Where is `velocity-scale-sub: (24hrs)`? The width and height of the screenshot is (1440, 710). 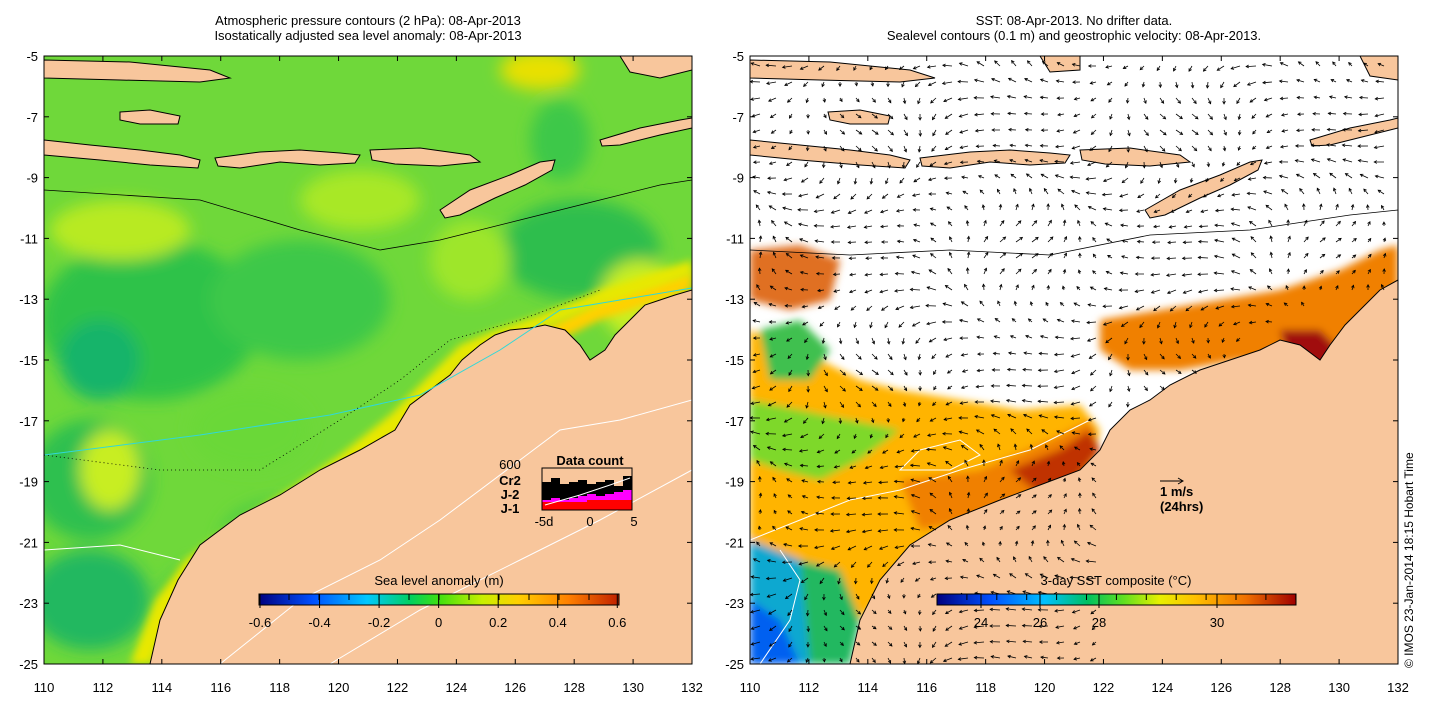
velocity-scale-sub: (24hrs) is located at coordinates (1181, 506).